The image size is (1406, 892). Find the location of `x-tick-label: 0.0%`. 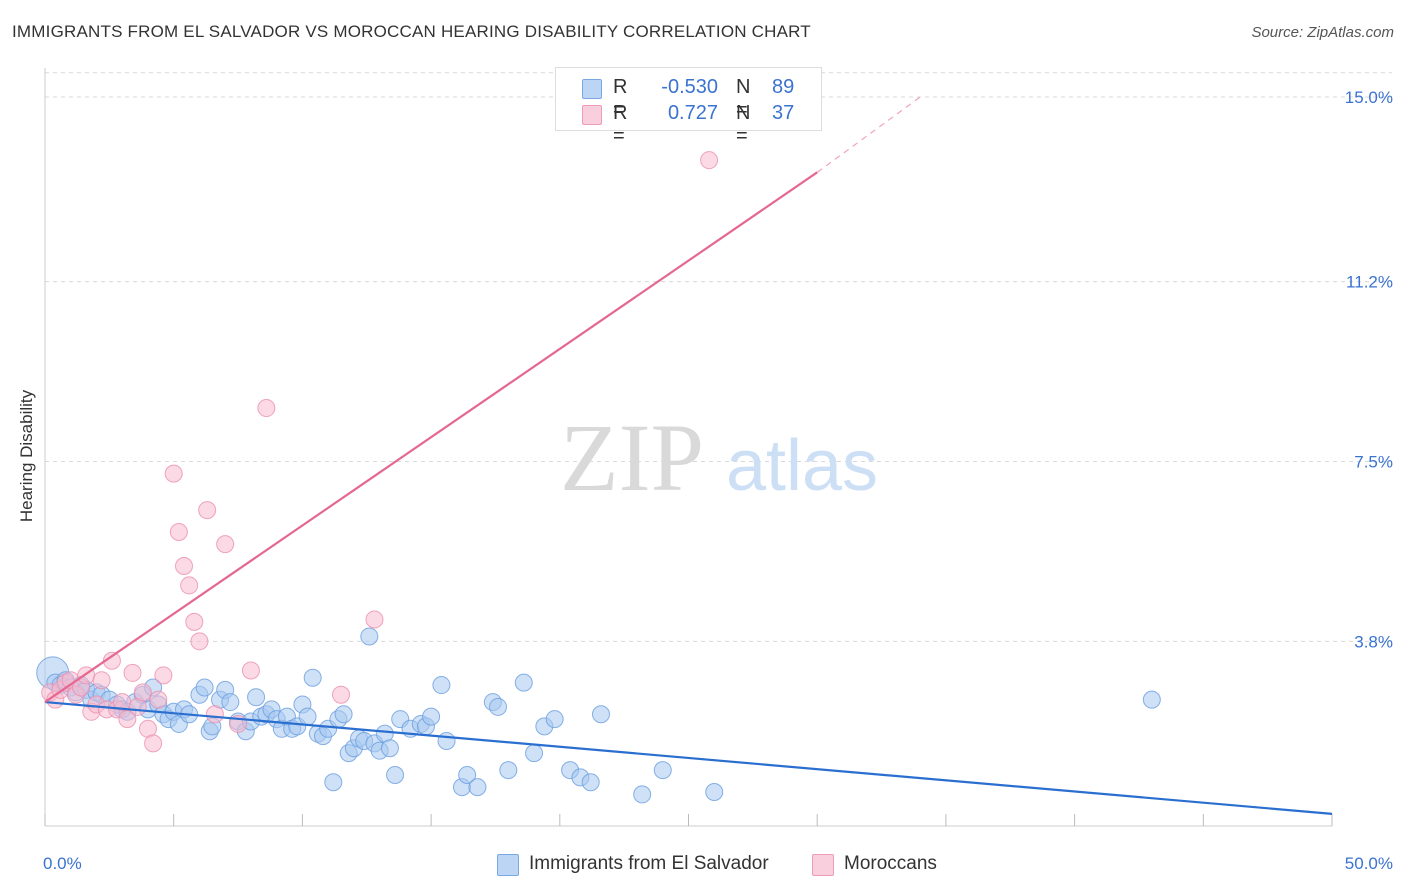

x-tick-label: 0.0% is located at coordinates (62, 863).